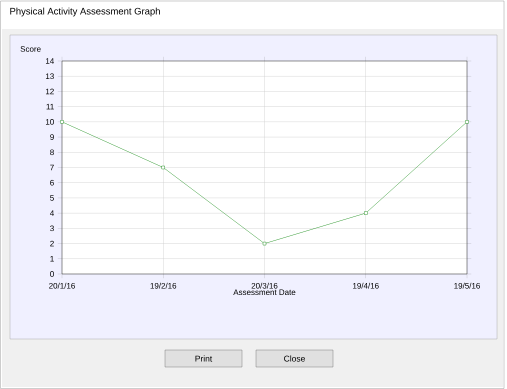 Image resolution: width=507 pixels, height=389 pixels. What do you see at coordinates (203, 358) in the screenshot?
I see `text: Print` at bounding box center [203, 358].